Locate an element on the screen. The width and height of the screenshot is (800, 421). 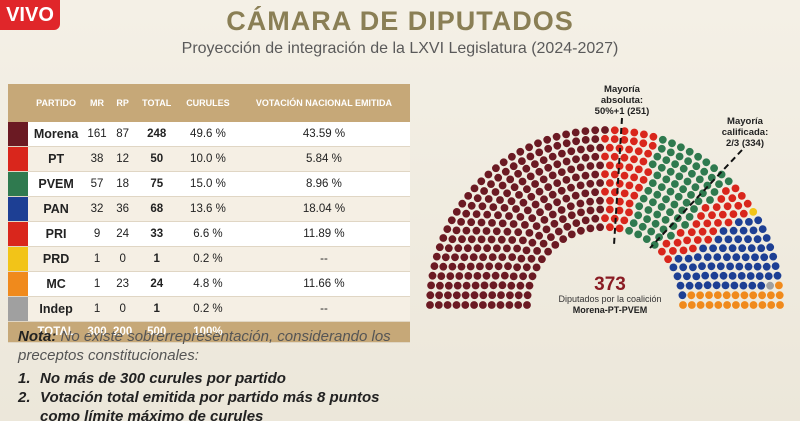
table-cell: 32 is located at coordinates (97, 209).